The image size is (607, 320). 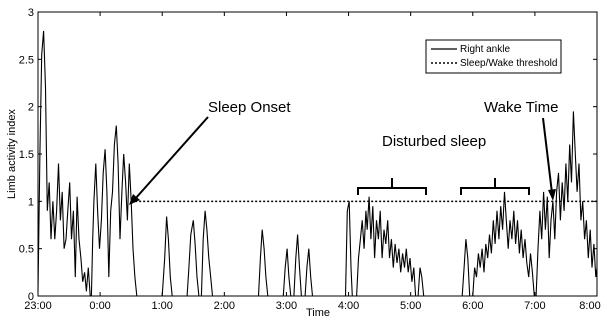 What do you see at coordinates (171, 158) in the screenshot?
I see `annotation-sleep-onset-arrow` at bounding box center [171, 158].